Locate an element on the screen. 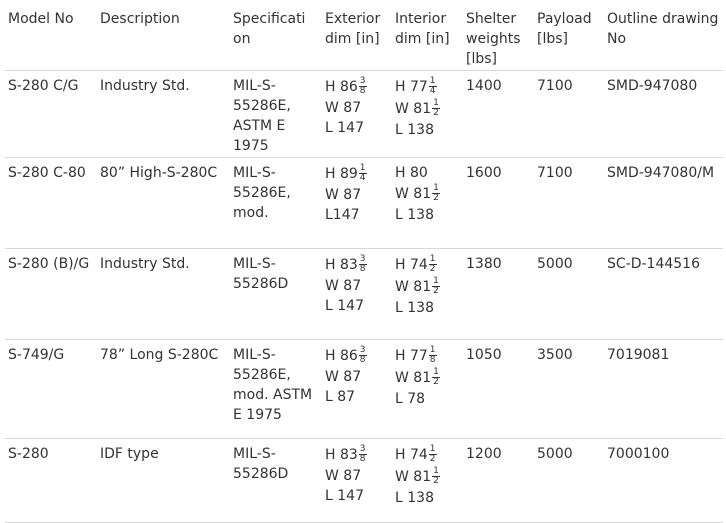 This screenshot has height=523, width=726. exterior-dim-cell: H 86 3 8 W 87 L 147 is located at coordinates (357, 114).